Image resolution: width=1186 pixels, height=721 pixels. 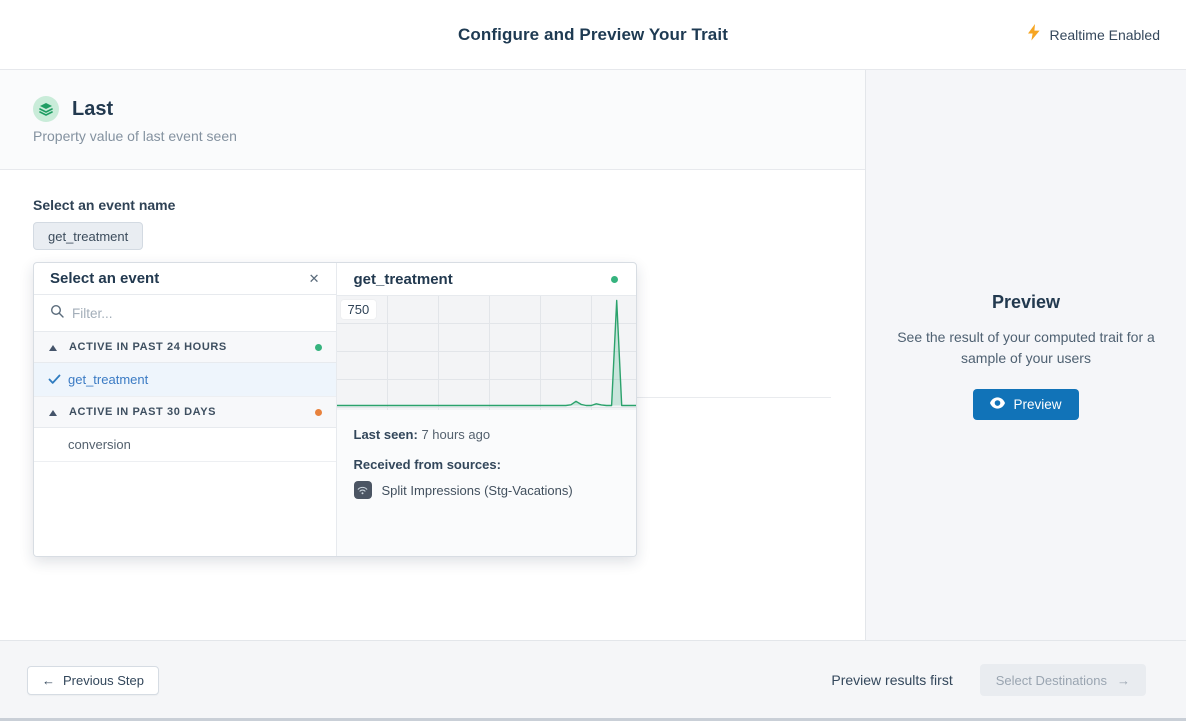 I want to click on source-name: Split Impressions (Stg-Vacations), so click(x=477, y=490).